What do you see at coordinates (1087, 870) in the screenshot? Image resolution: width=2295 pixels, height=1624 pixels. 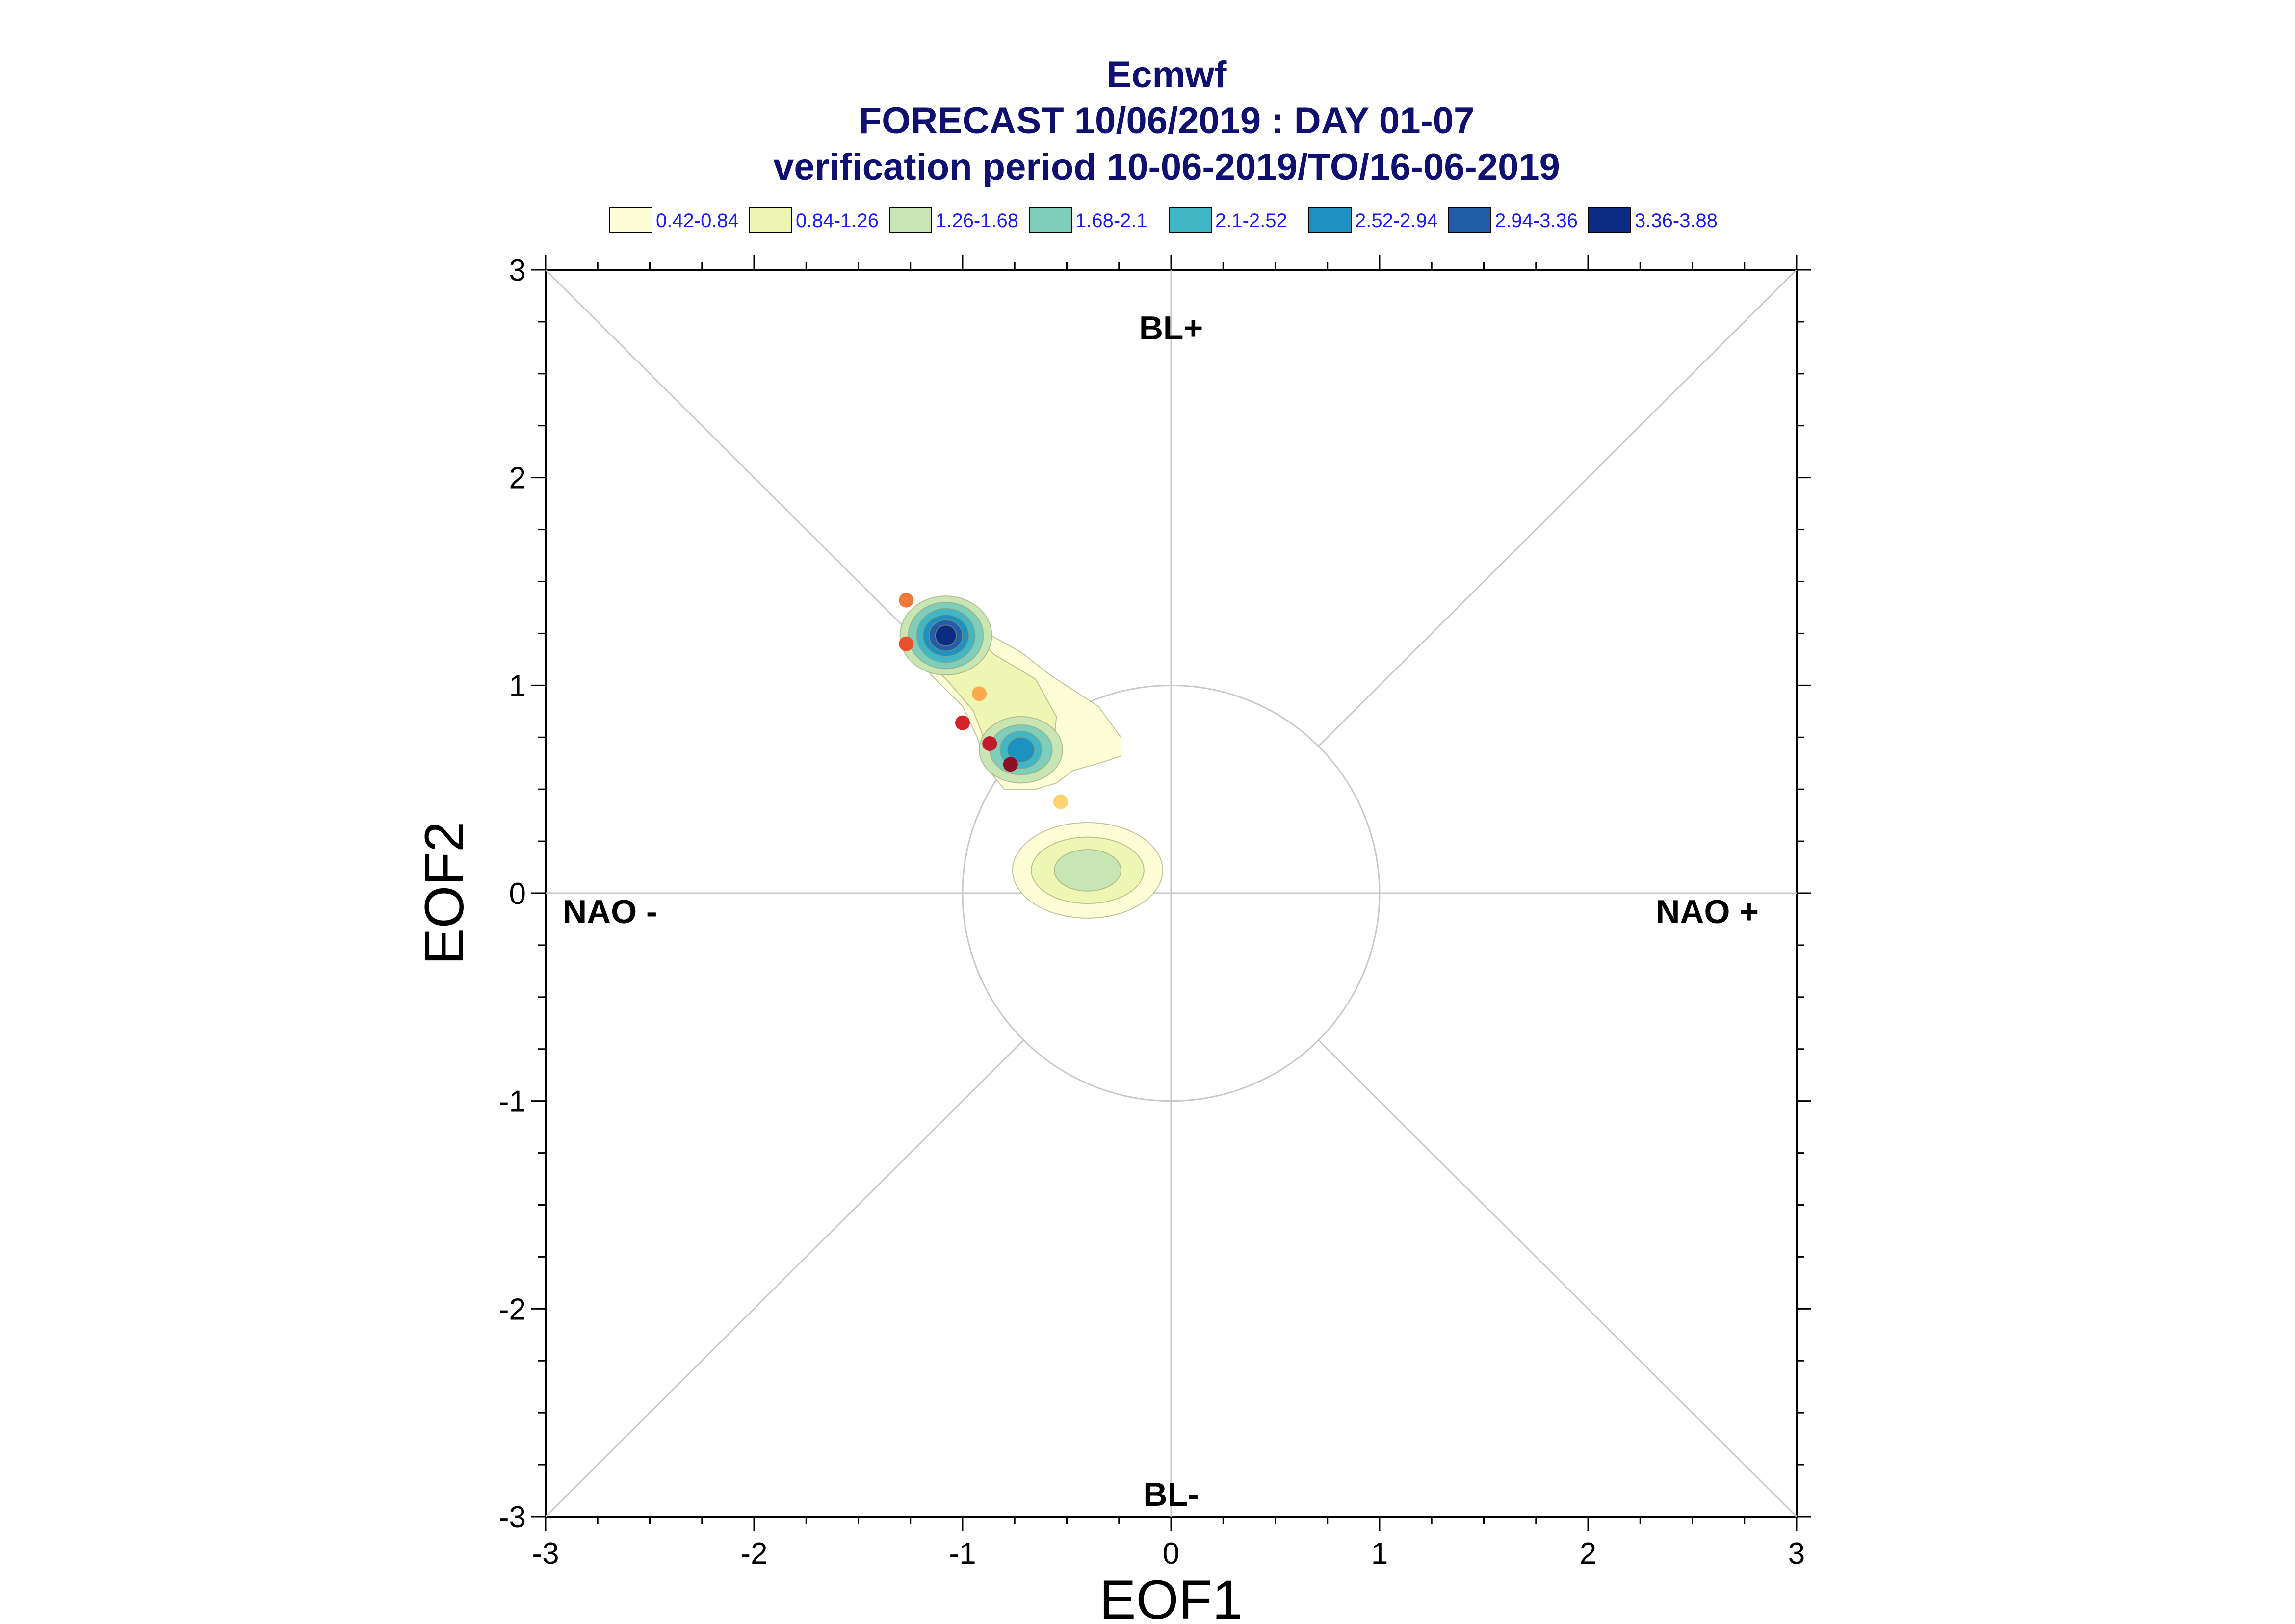 I see `lower-cluster-contour` at bounding box center [1087, 870].